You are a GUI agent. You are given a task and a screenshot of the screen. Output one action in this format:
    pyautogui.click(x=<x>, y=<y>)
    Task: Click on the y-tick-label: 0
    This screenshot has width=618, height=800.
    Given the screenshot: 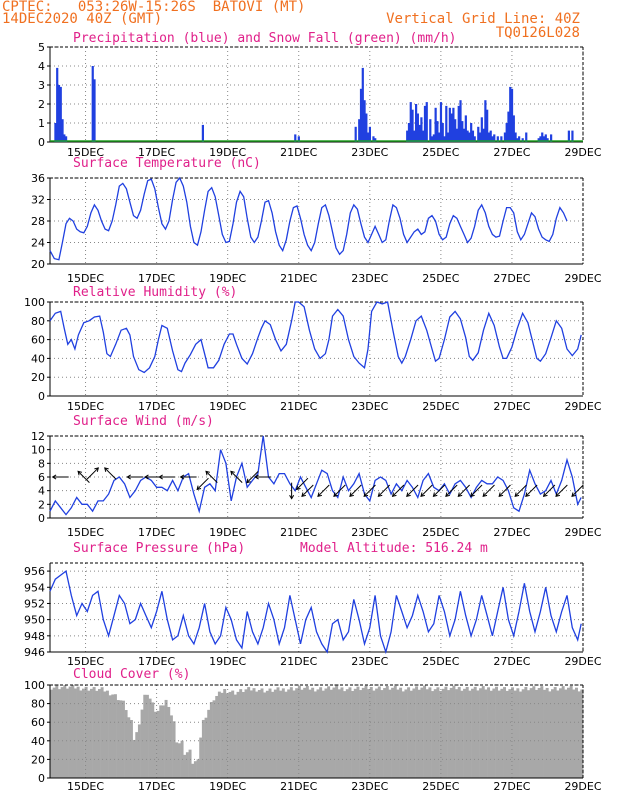 What is the action you would take?
    pyautogui.click(x=41, y=518)
    